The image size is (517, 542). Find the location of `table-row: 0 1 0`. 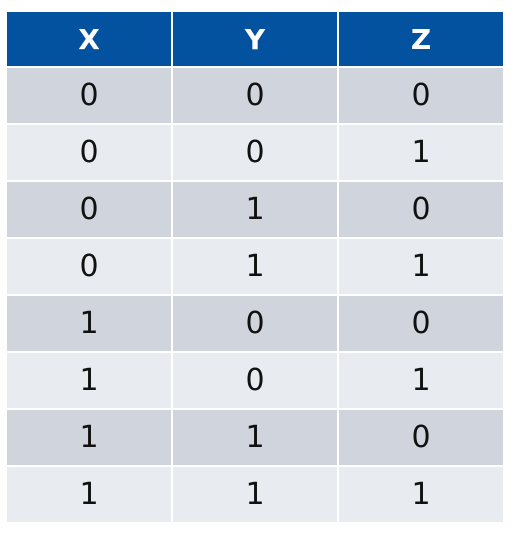

table-row: 0 1 0 is located at coordinates (255, 209).